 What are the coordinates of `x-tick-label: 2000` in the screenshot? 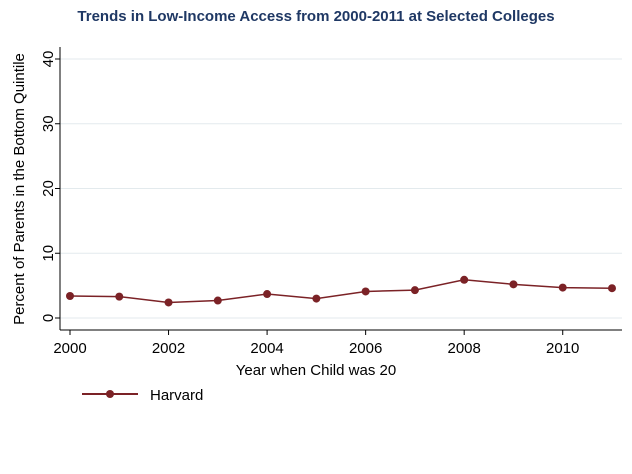 It's located at (69, 348).